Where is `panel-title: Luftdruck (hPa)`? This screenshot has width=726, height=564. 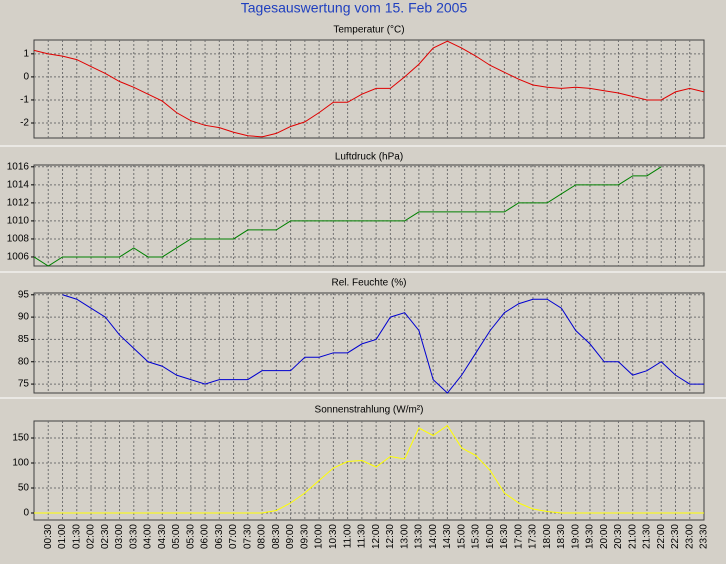 panel-title: Luftdruck (hPa) is located at coordinates (369, 157).